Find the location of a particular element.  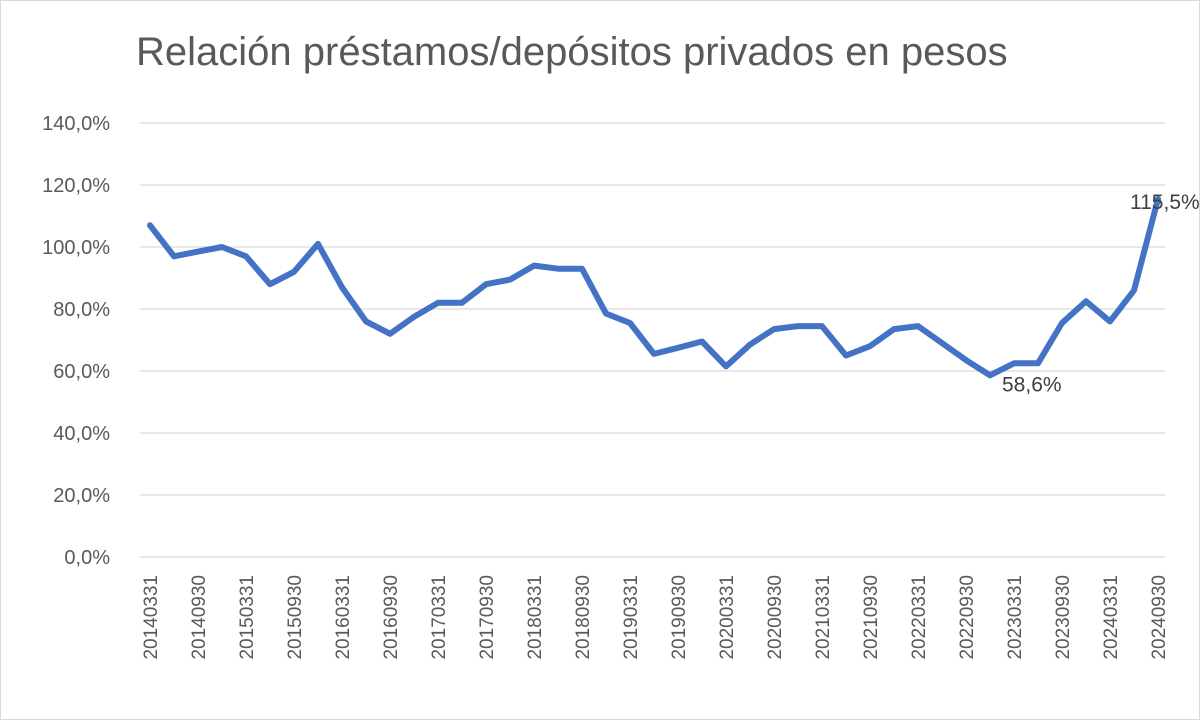

x-tick-label: 20170930 is located at coordinates (487, 617).